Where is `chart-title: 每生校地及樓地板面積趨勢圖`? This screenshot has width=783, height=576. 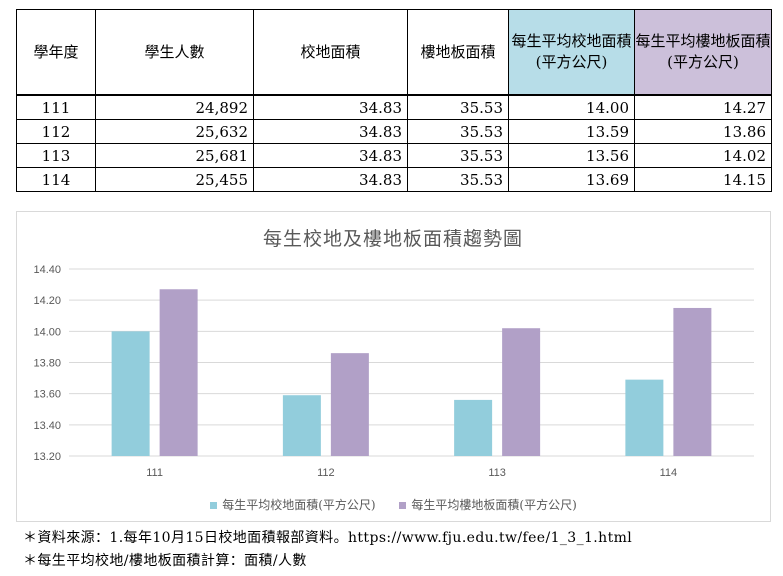
chart-title: 每生校地及樓地板面積趨勢圖 is located at coordinates (393, 239).